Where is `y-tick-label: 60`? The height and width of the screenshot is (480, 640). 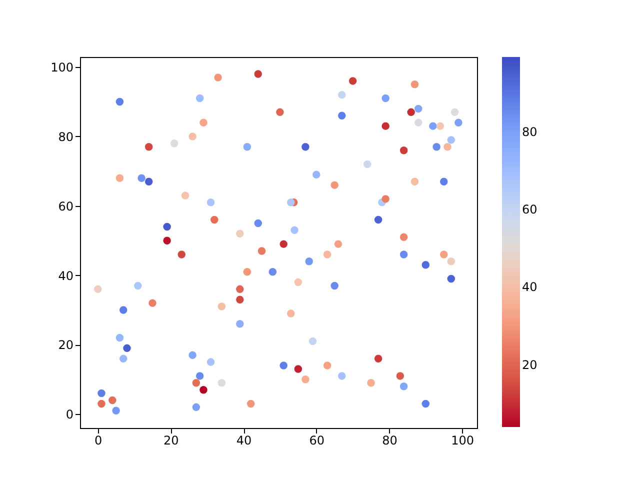 y-tick-label: 60 is located at coordinates (66, 206).